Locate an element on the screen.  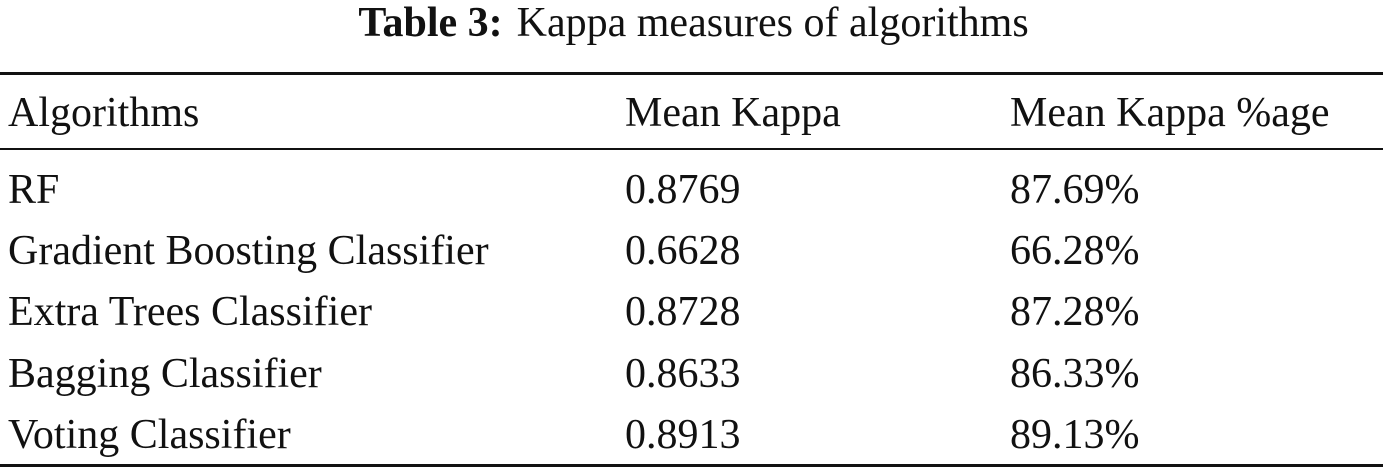
table-cell: Voting Classifier is located at coordinates (149, 434).